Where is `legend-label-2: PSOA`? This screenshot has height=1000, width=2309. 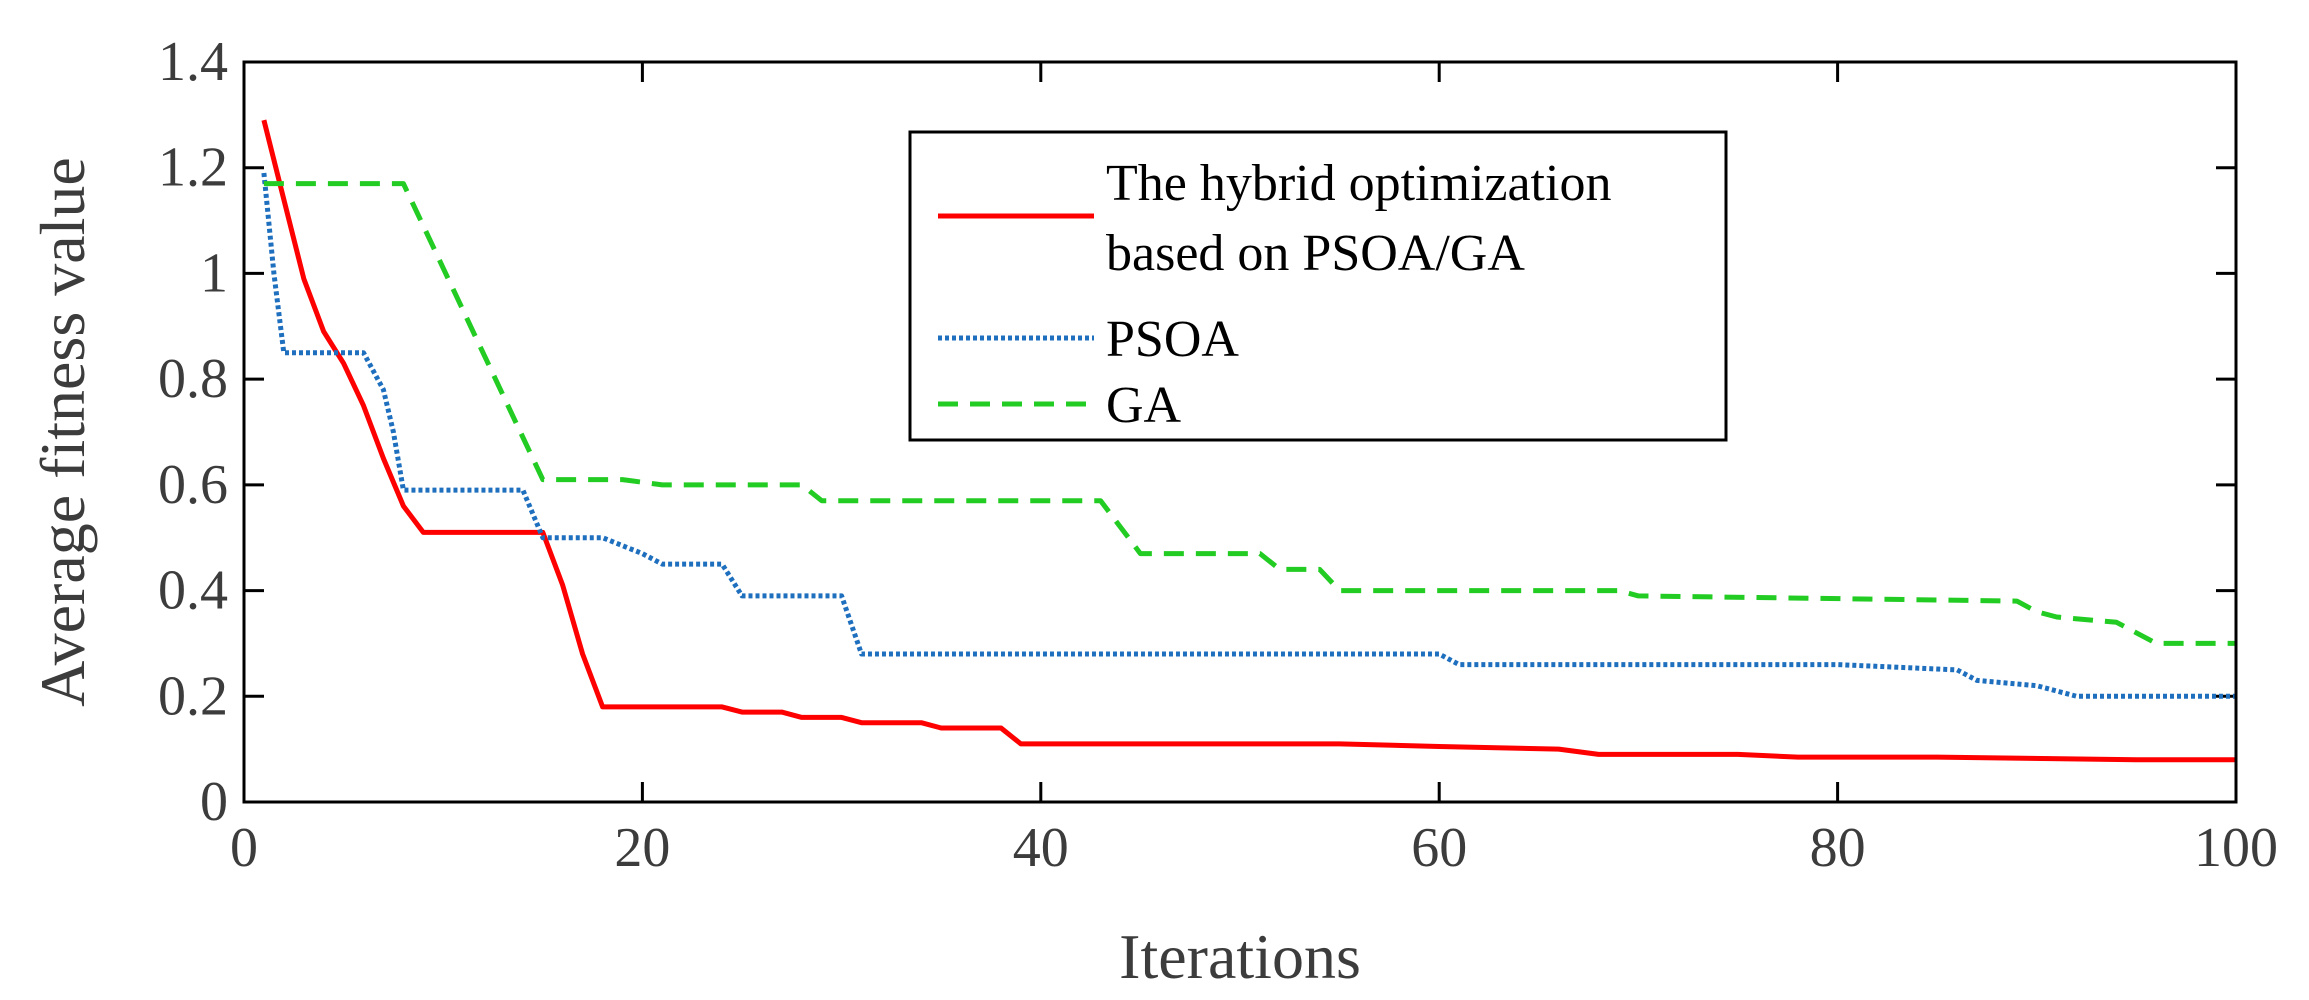 legend-label-2: PSOA is located at coordinates (1172, 339).